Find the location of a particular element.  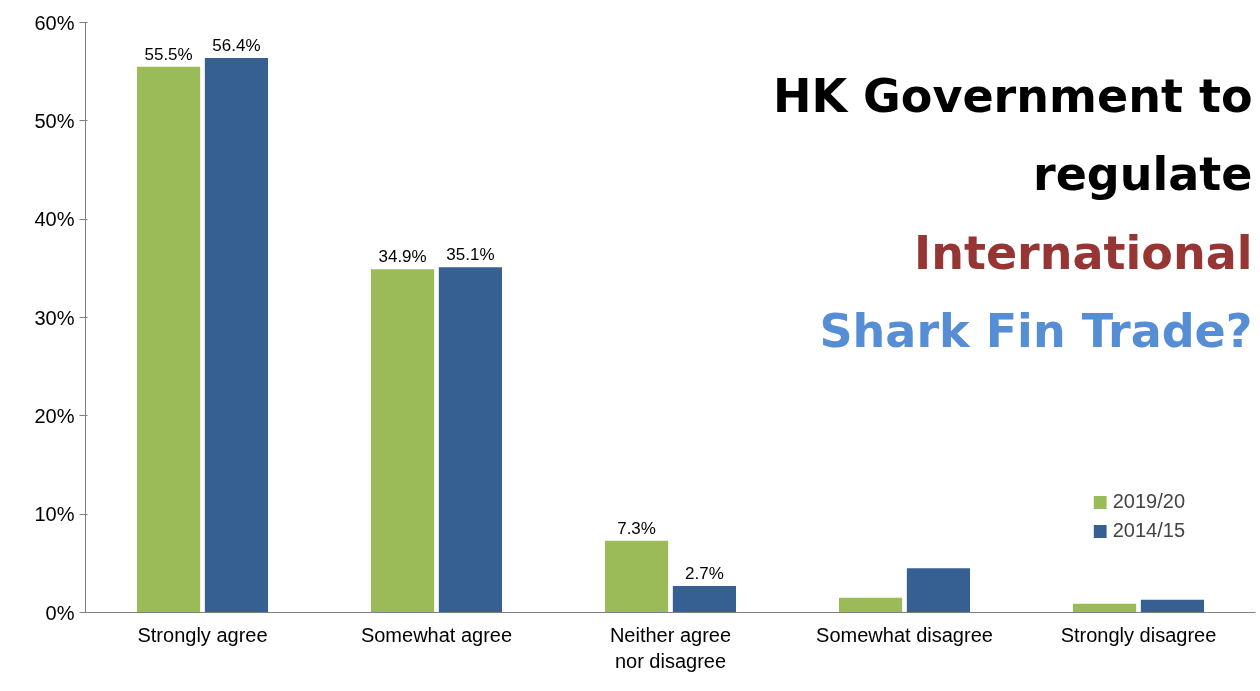

y-tick-label: 10% is located at coordinates (54, 514).